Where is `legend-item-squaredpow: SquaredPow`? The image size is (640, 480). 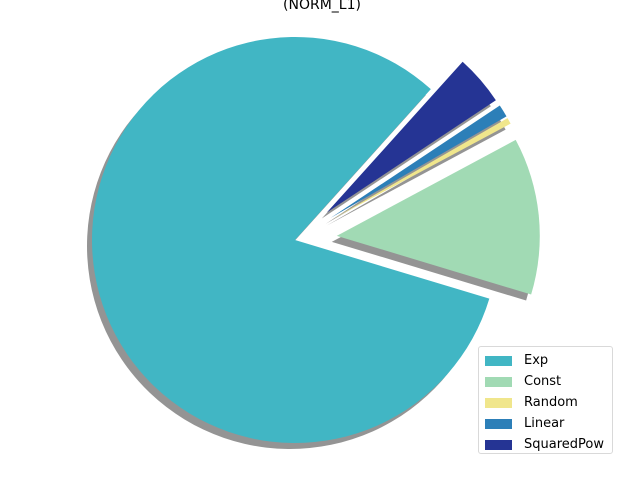 legend-item-squaredpow: SquaredPow is located at coordinates (548, 444).